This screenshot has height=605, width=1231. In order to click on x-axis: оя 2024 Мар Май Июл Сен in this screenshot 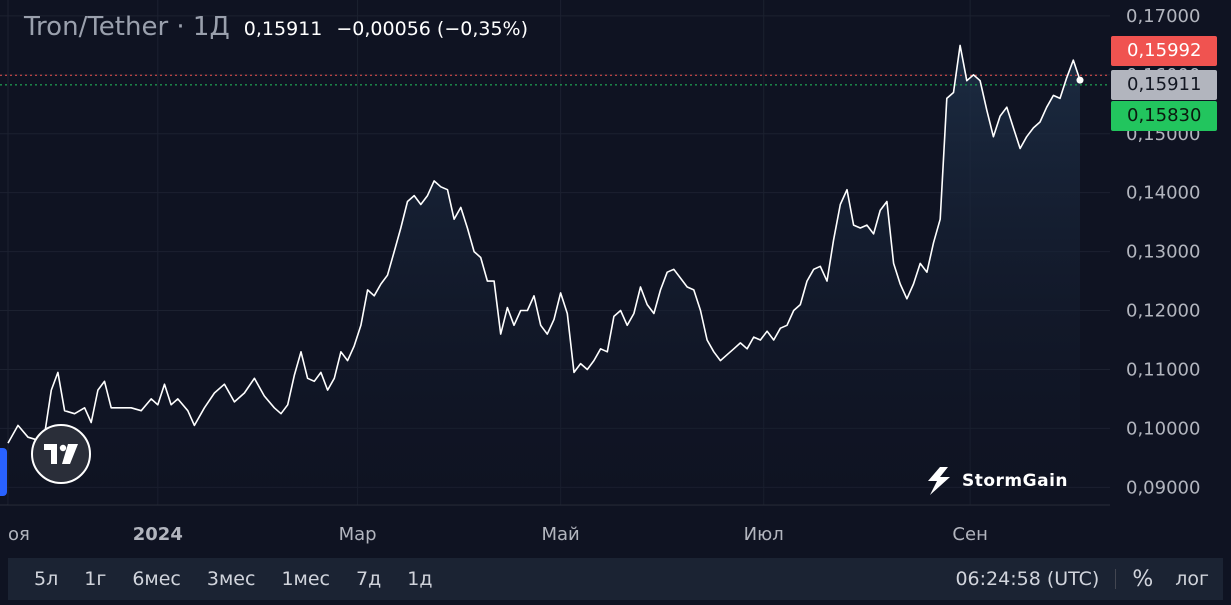, I will do `click(498, 534)`.